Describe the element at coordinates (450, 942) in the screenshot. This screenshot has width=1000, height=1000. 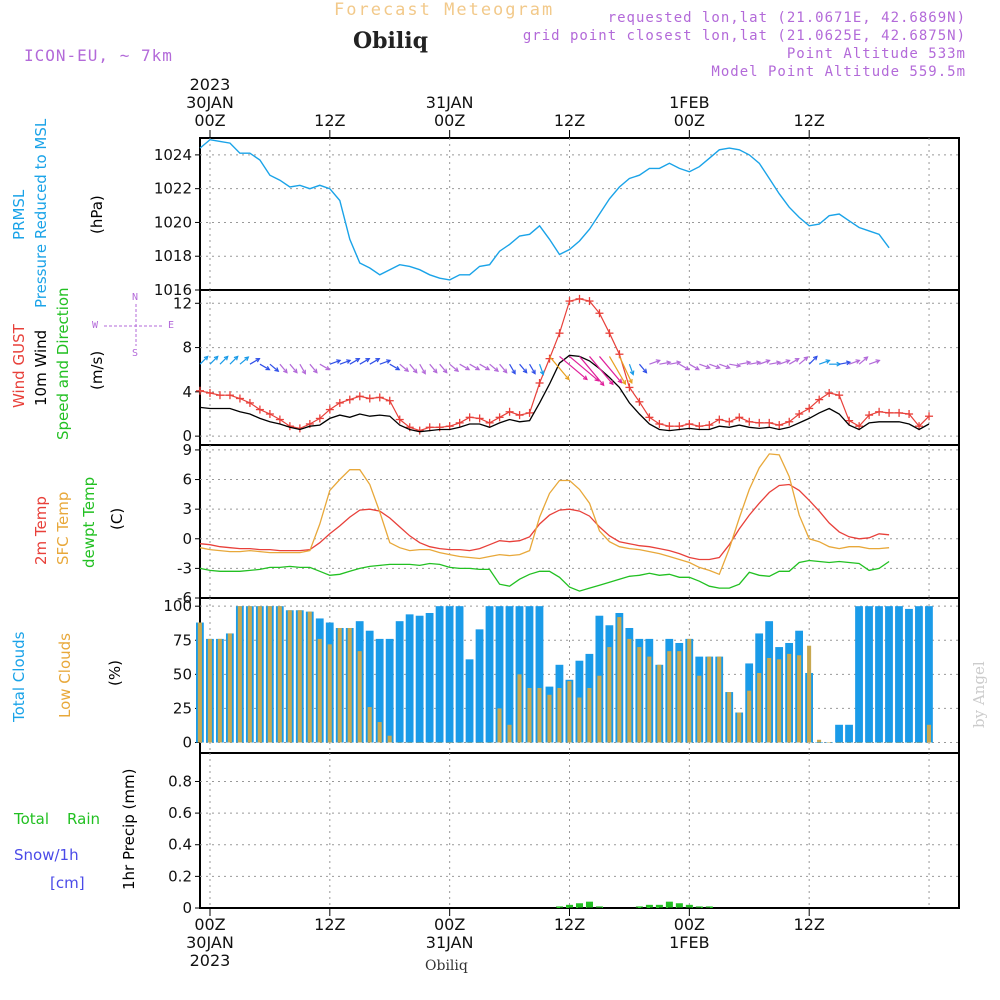
I see `bottom-axis-label: 31JAN` at that location.